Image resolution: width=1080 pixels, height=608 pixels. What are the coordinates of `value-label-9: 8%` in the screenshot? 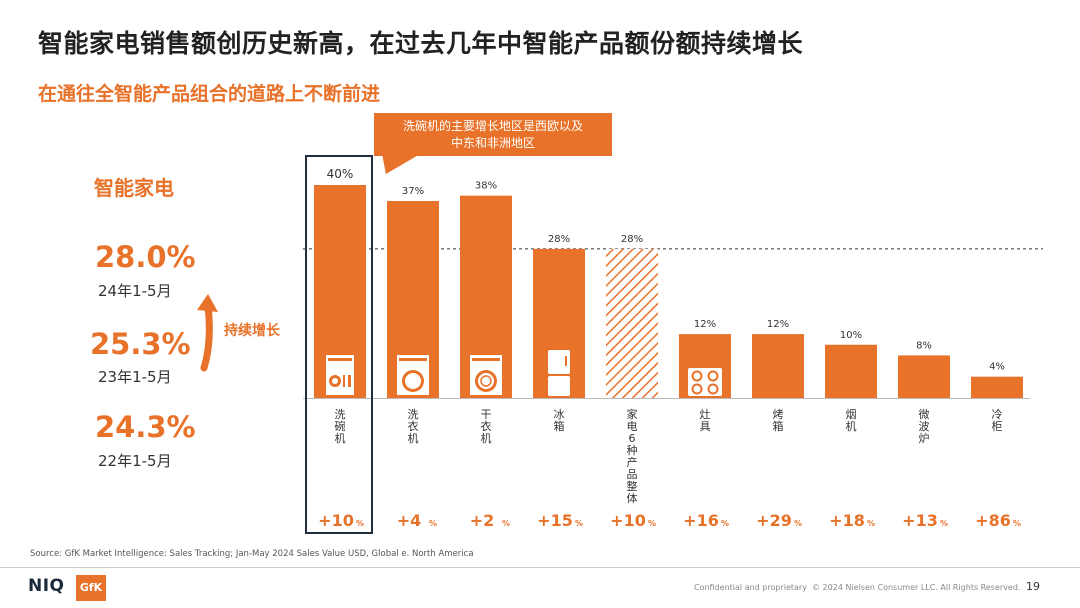 It's located at (924, 345).